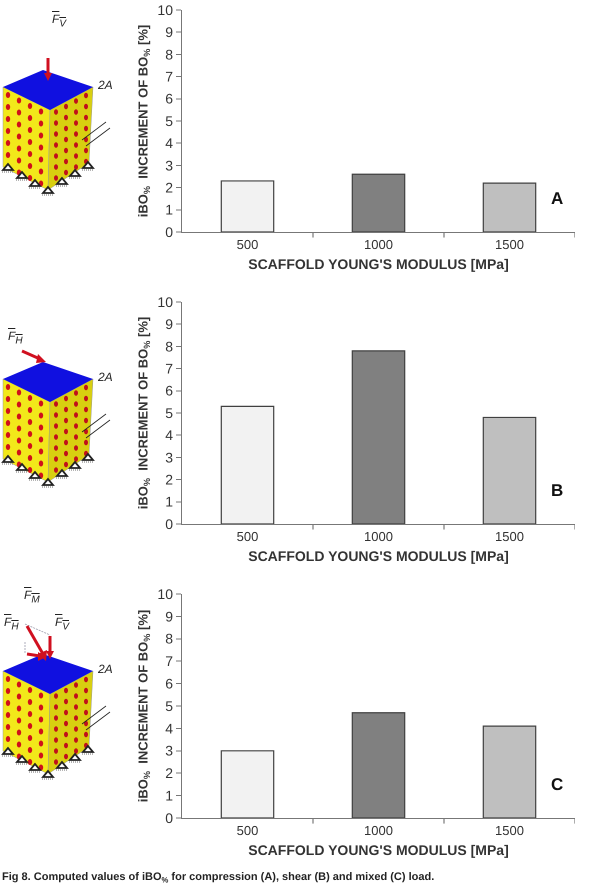 The width and height of the screenshot is (615, 888). Describe the element at coordinates (218, 877) in the screenshot. I see `caption: Fig 8. Computed values of iBO$_{%}$ for compression (A), shear (B) and mixed (C) load.` at that location.